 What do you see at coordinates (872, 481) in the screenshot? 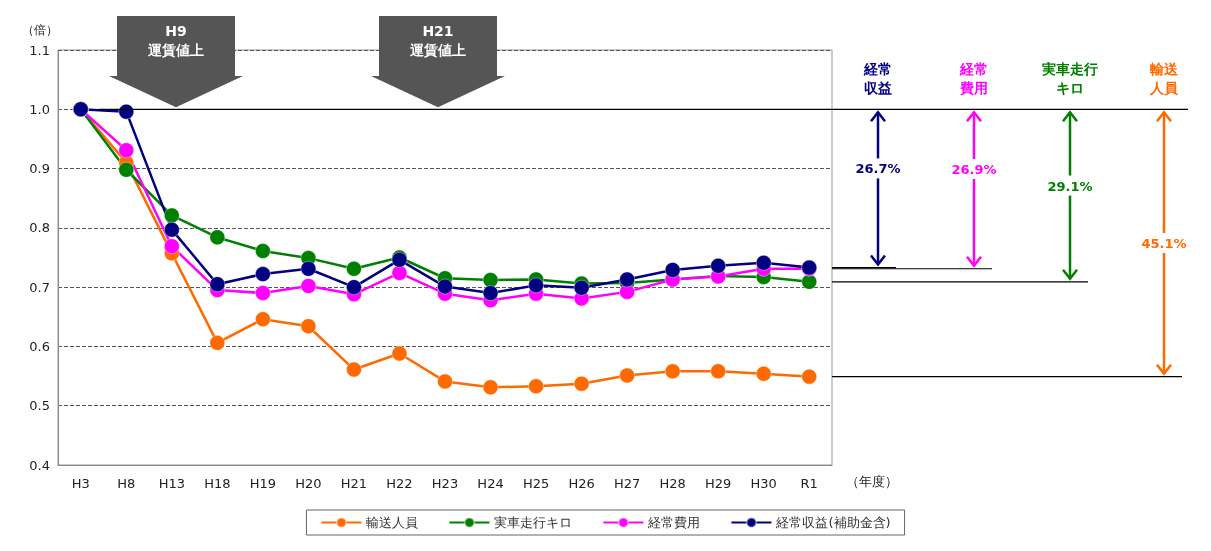
I see `x-axis-title: （年度）` at bounding box center [872, 481].